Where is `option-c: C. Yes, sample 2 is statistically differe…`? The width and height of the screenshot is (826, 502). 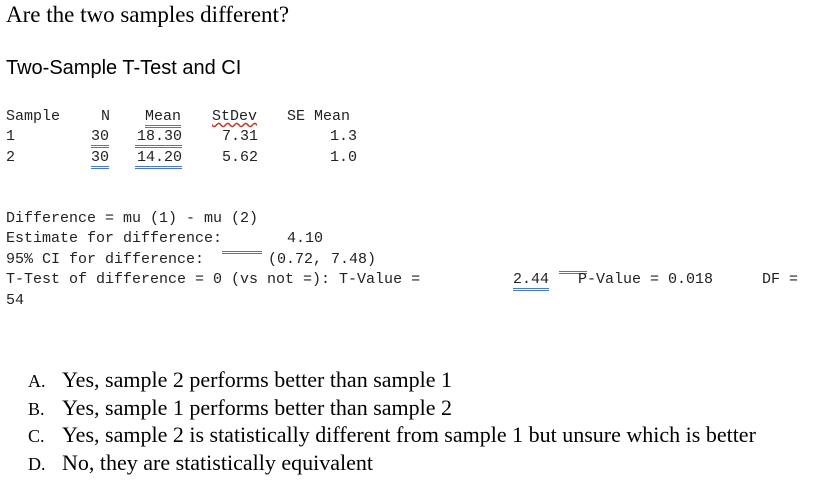 option-c: C. Yes, sample 2 is statistically differe… is located at coordinates (381, 435).